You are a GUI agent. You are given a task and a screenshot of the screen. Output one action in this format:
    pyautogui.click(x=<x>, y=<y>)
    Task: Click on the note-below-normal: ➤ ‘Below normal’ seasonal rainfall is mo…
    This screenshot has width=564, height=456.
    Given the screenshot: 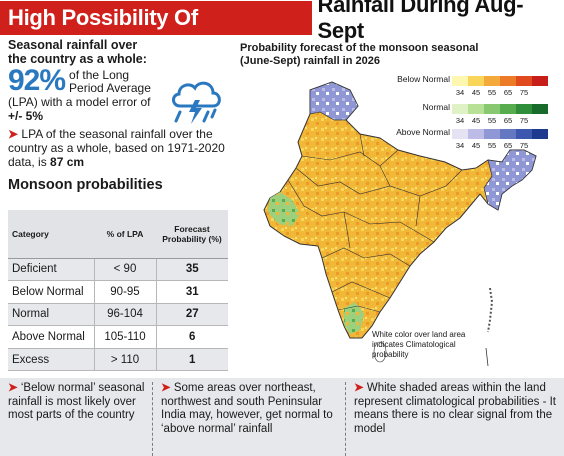 What is the action you would take?
    pyautogui.click(x=76, y=401)
    